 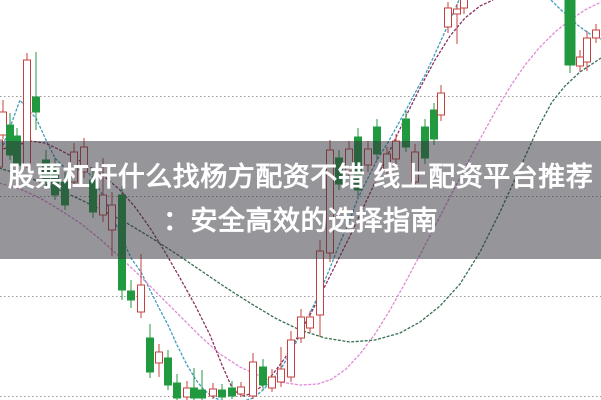 What do you see at coordinates (300, 221) in the screenshot?
I see `title-line-2: ：安全高效的选择指南` at bounding box center [300, 221].